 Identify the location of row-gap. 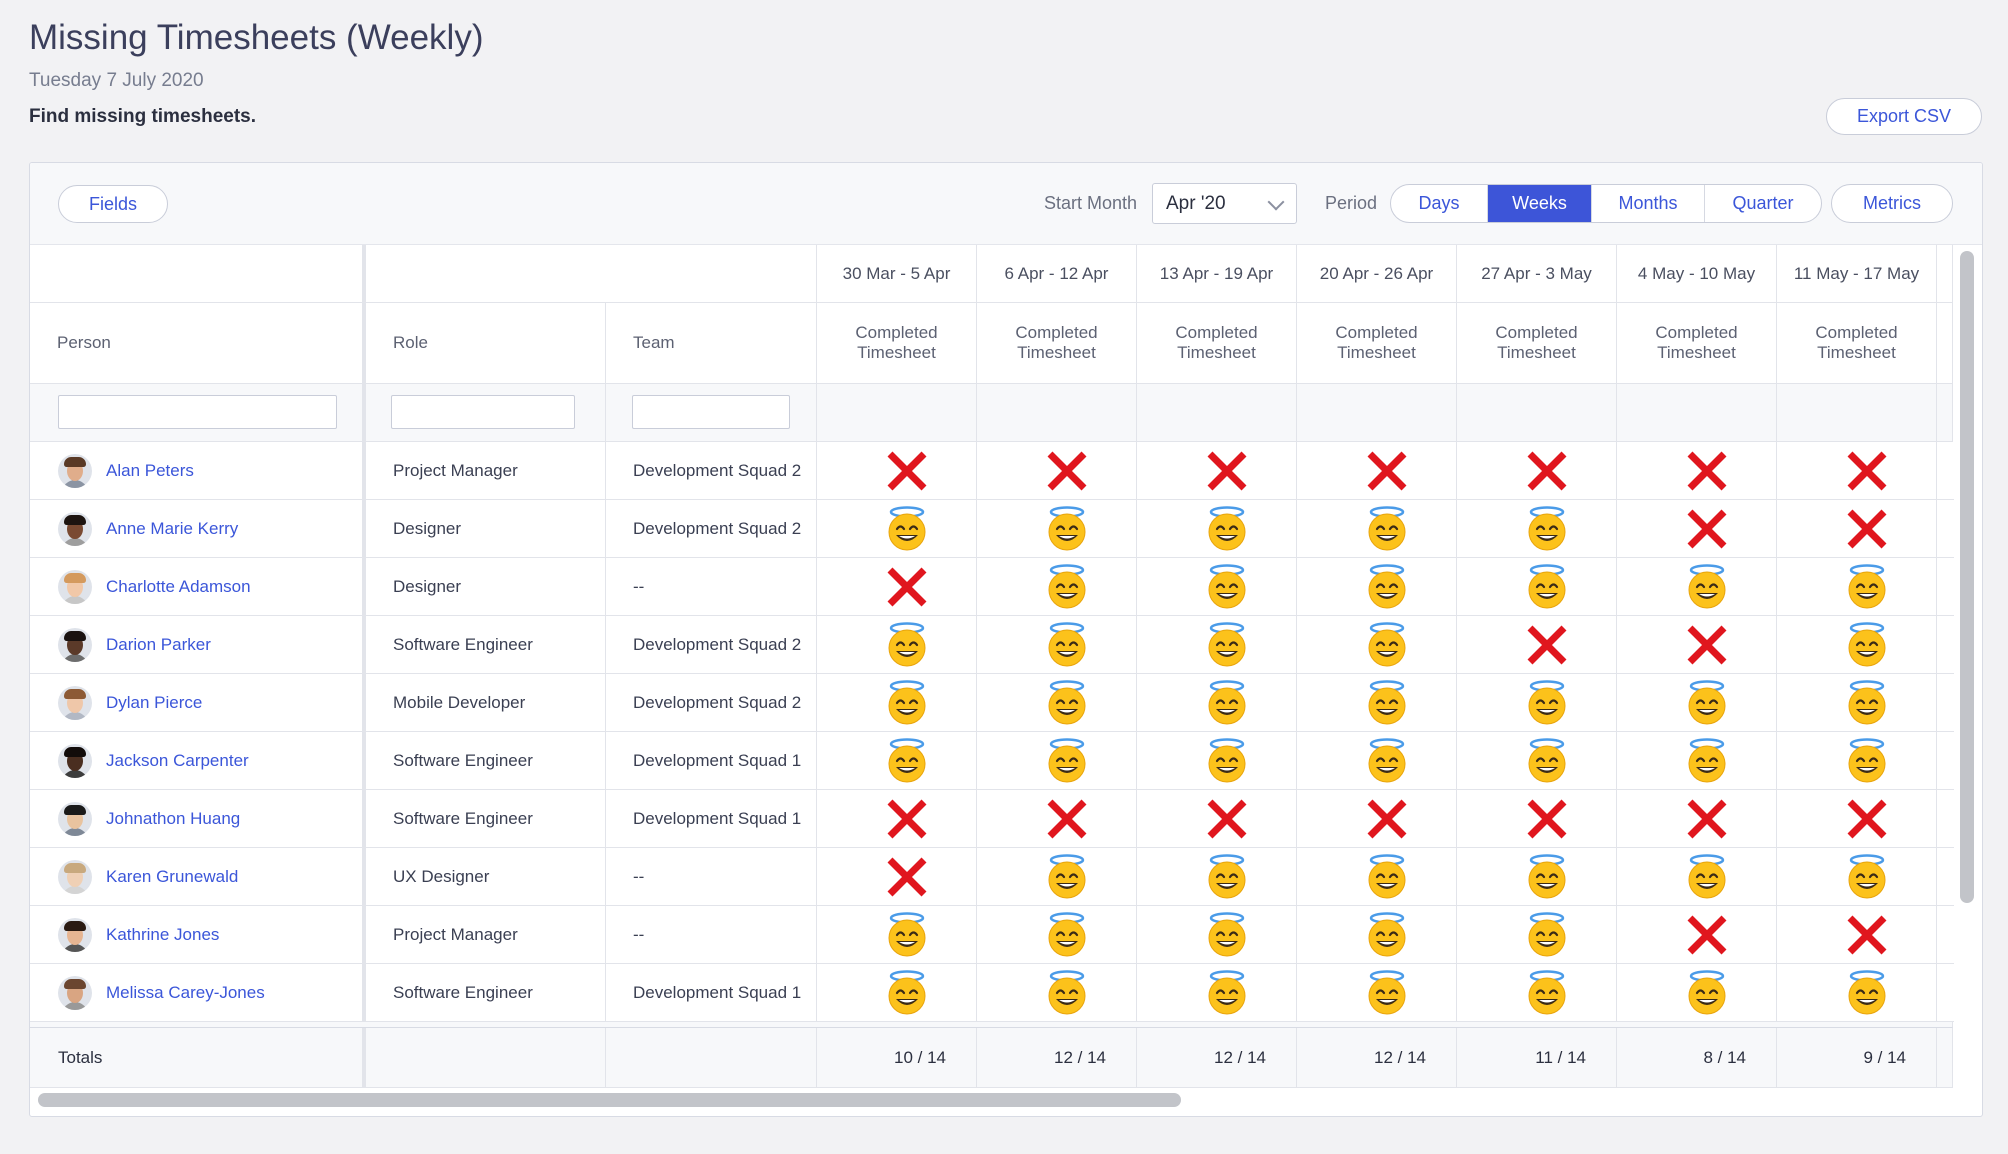
(991, 1025).